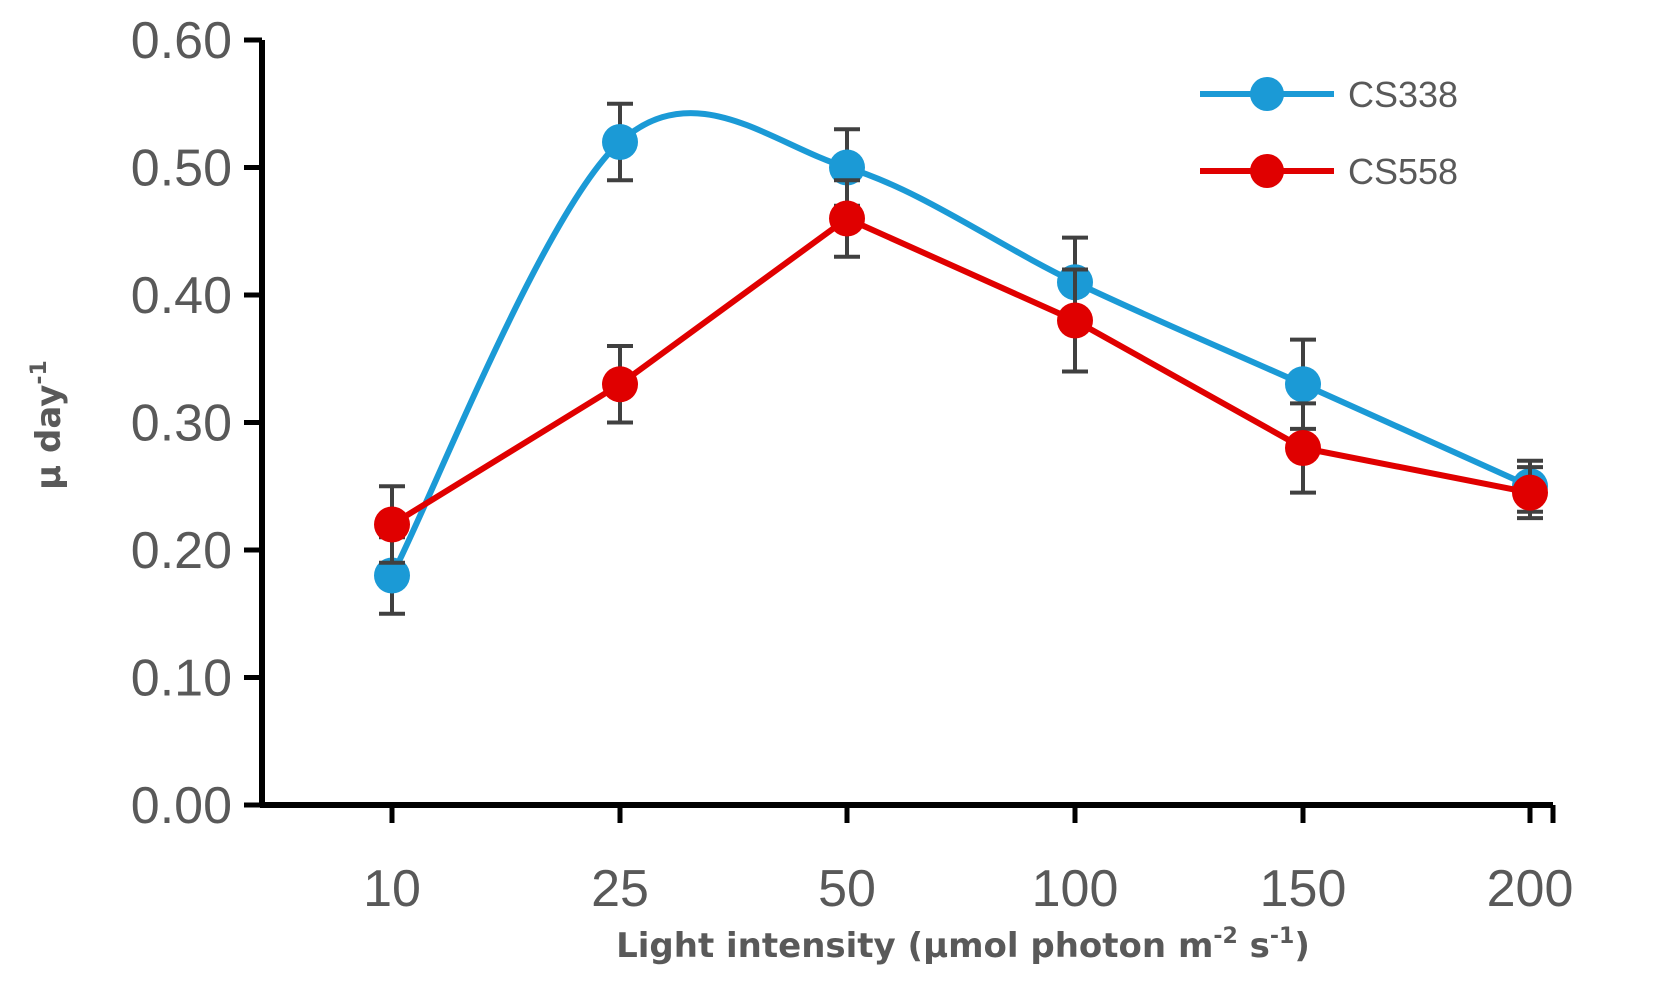 Image resolution: width=1663 pixels, height=988 pixels. What do you see at coordinates (1254, 946) in the screenshot?
I see `x-axis-mid: s` at bounding box center [1254, 946].